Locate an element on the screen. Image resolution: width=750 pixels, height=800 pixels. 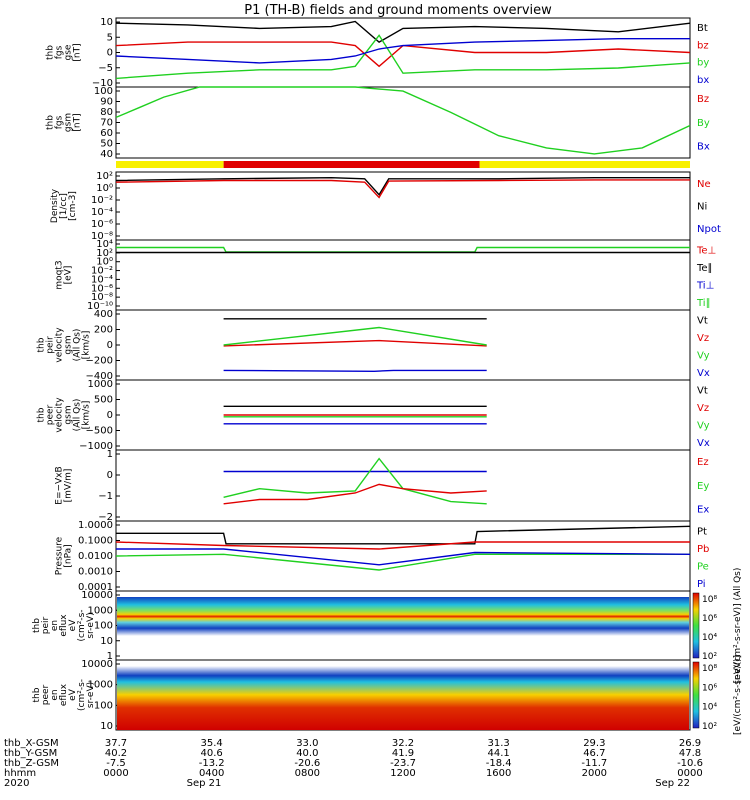
legend-label: Pe is located at coordinates (703, 566).